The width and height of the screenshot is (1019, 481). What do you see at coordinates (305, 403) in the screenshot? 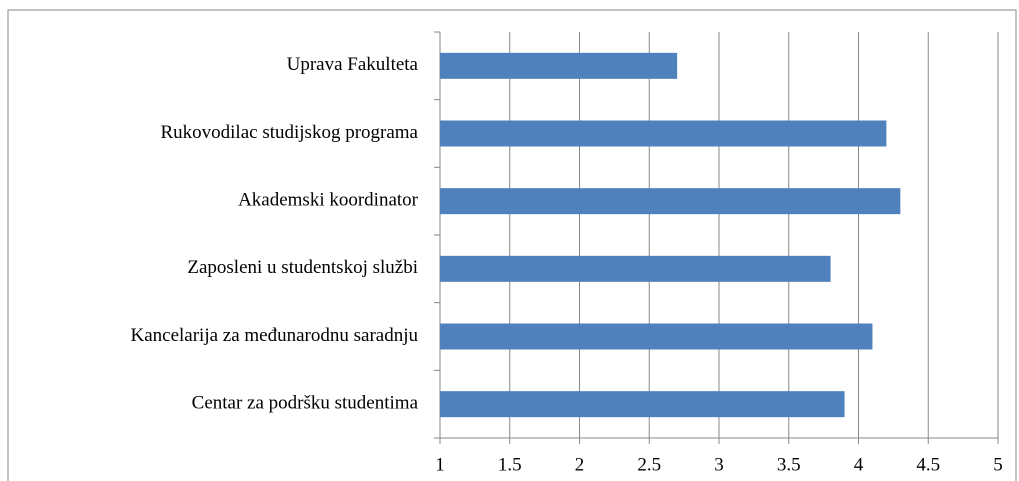
I see `y-tick-label: Centar za podršku studentima` at bounding box center [305, 403].